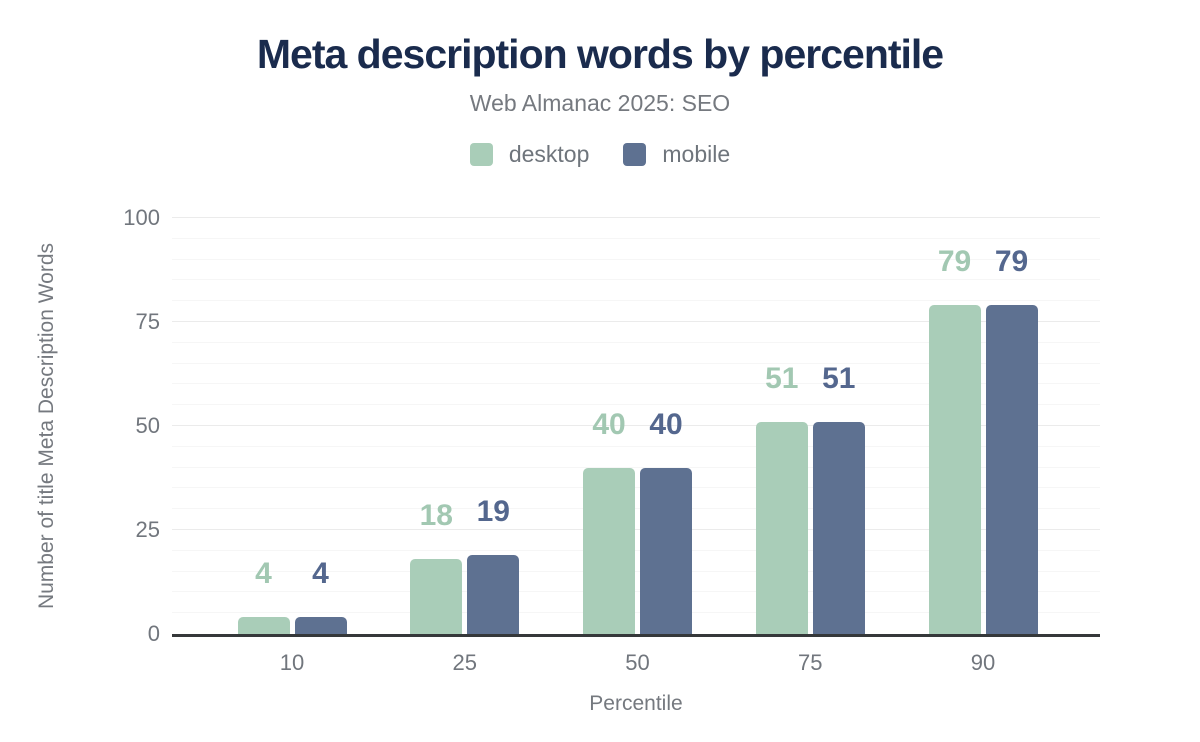 The image size is (1200, 742). I want to click on legend: desktop mobile, so click(600, 154).